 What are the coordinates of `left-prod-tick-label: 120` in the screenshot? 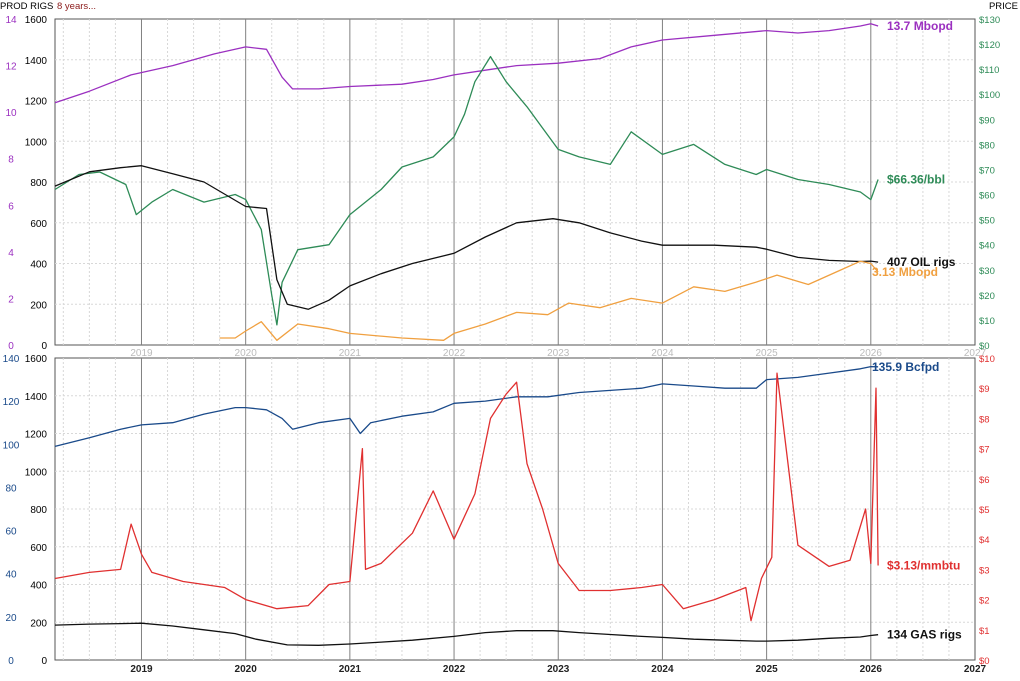 It's located at (11, 402).